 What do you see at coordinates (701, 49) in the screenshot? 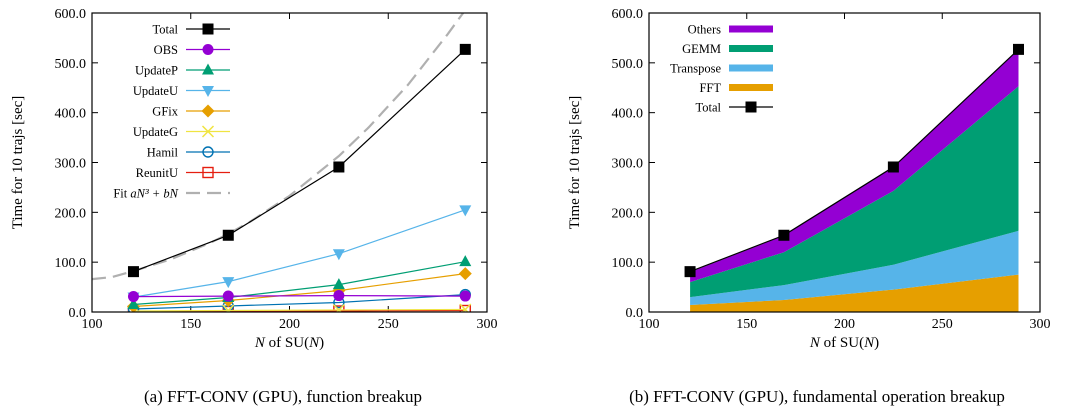
I see `legend-label-gemm: GEMM` at bounding box center [701, 49].